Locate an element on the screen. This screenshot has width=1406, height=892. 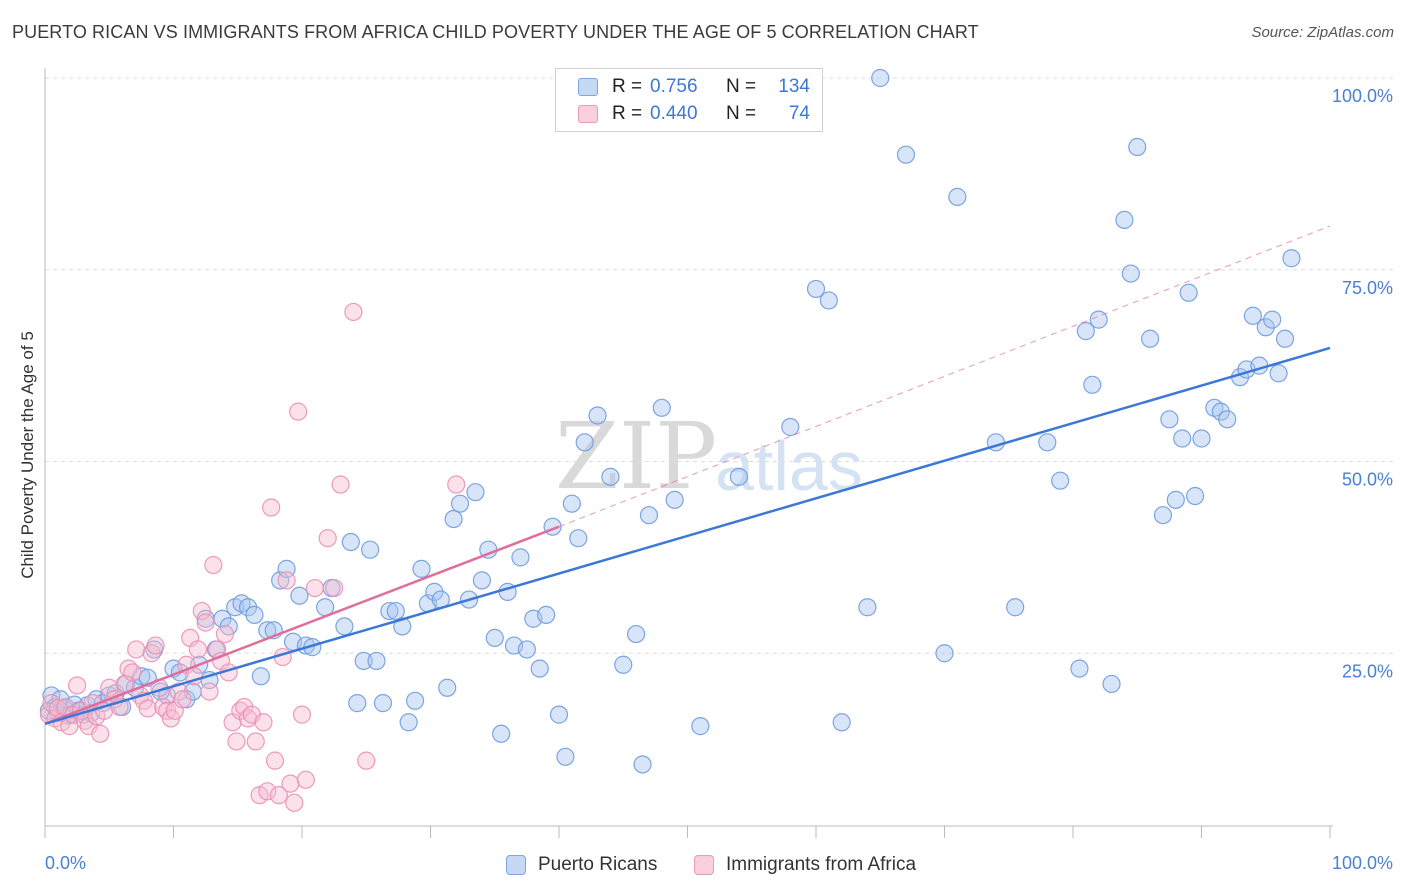
legend-r-value: 0.756 is located at coordinates (674, 86).